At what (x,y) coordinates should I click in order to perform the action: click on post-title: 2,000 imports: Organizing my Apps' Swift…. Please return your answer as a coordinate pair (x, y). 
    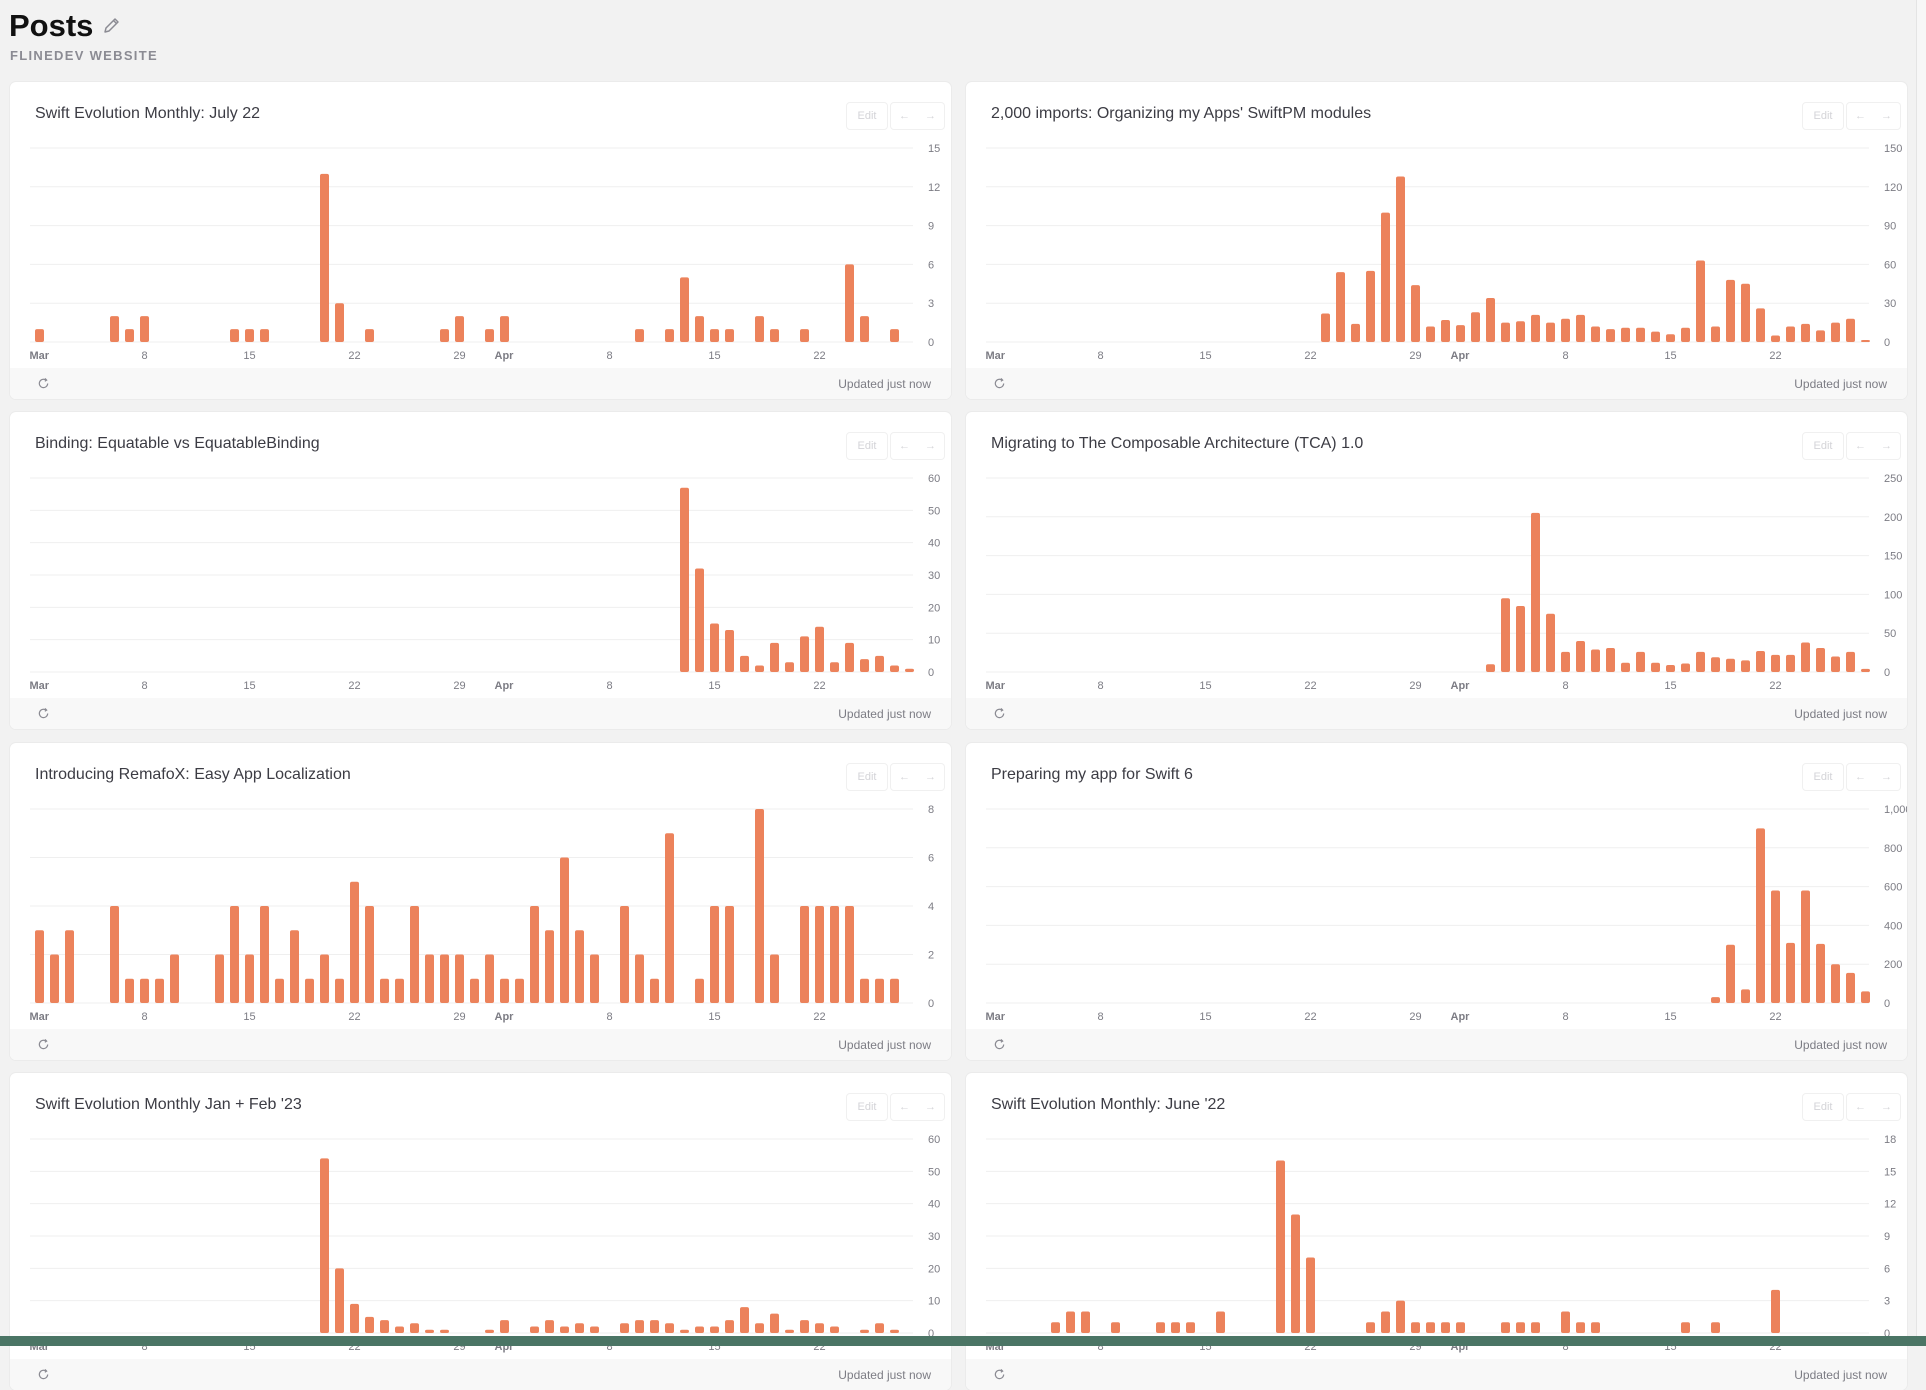
    Looking at the image, I should click on (1181, 113).